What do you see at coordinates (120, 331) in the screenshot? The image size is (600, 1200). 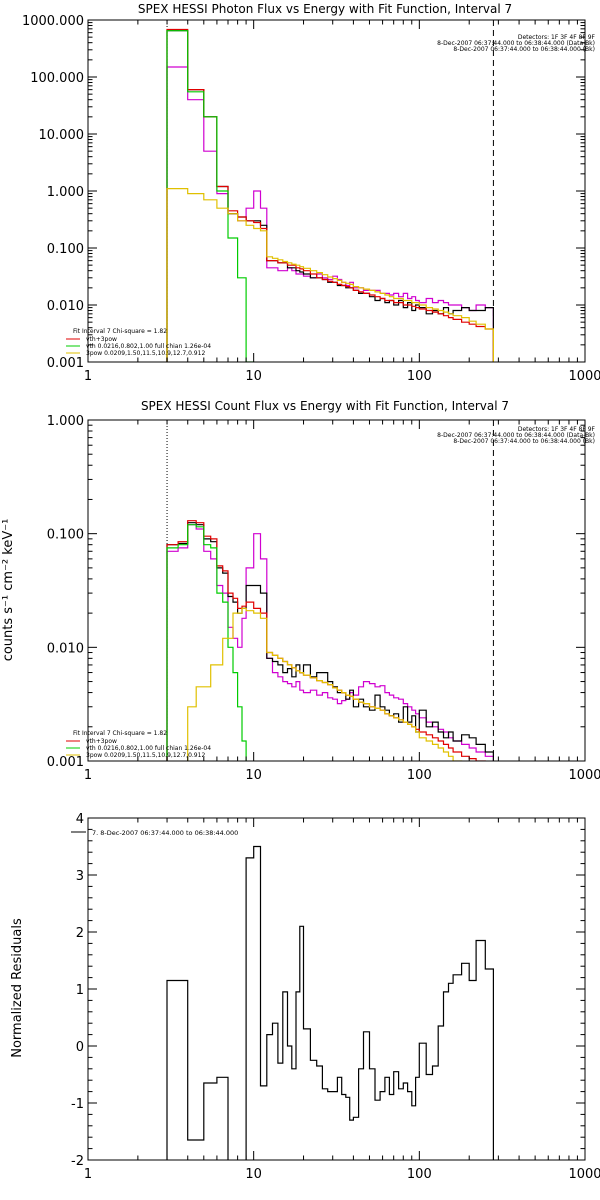 I see `photon-legend-fit: Fit Interval 7 Chi-square = 1.82` at bounding box center [120, 331].